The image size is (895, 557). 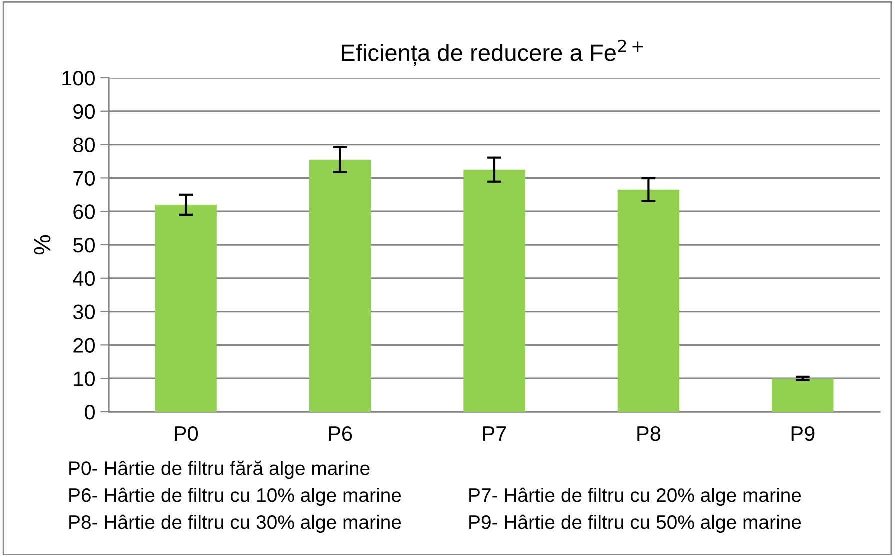 I want to click on y-tick-label: 60, so click(x=84, y=212).